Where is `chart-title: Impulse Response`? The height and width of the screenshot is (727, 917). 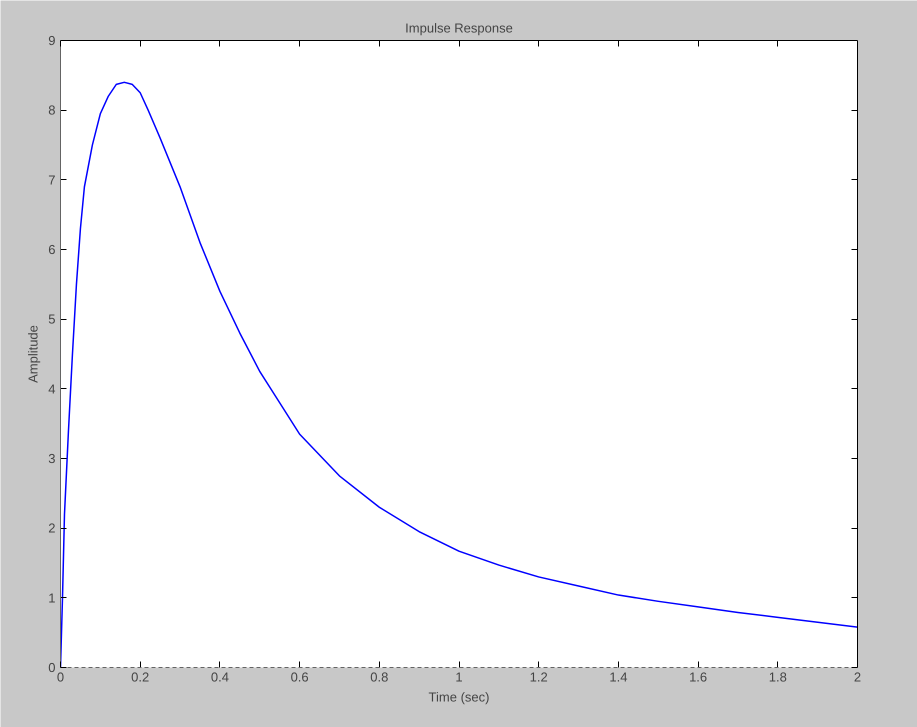 chart-title: Impulse Response is located at coordinates (459, 28).